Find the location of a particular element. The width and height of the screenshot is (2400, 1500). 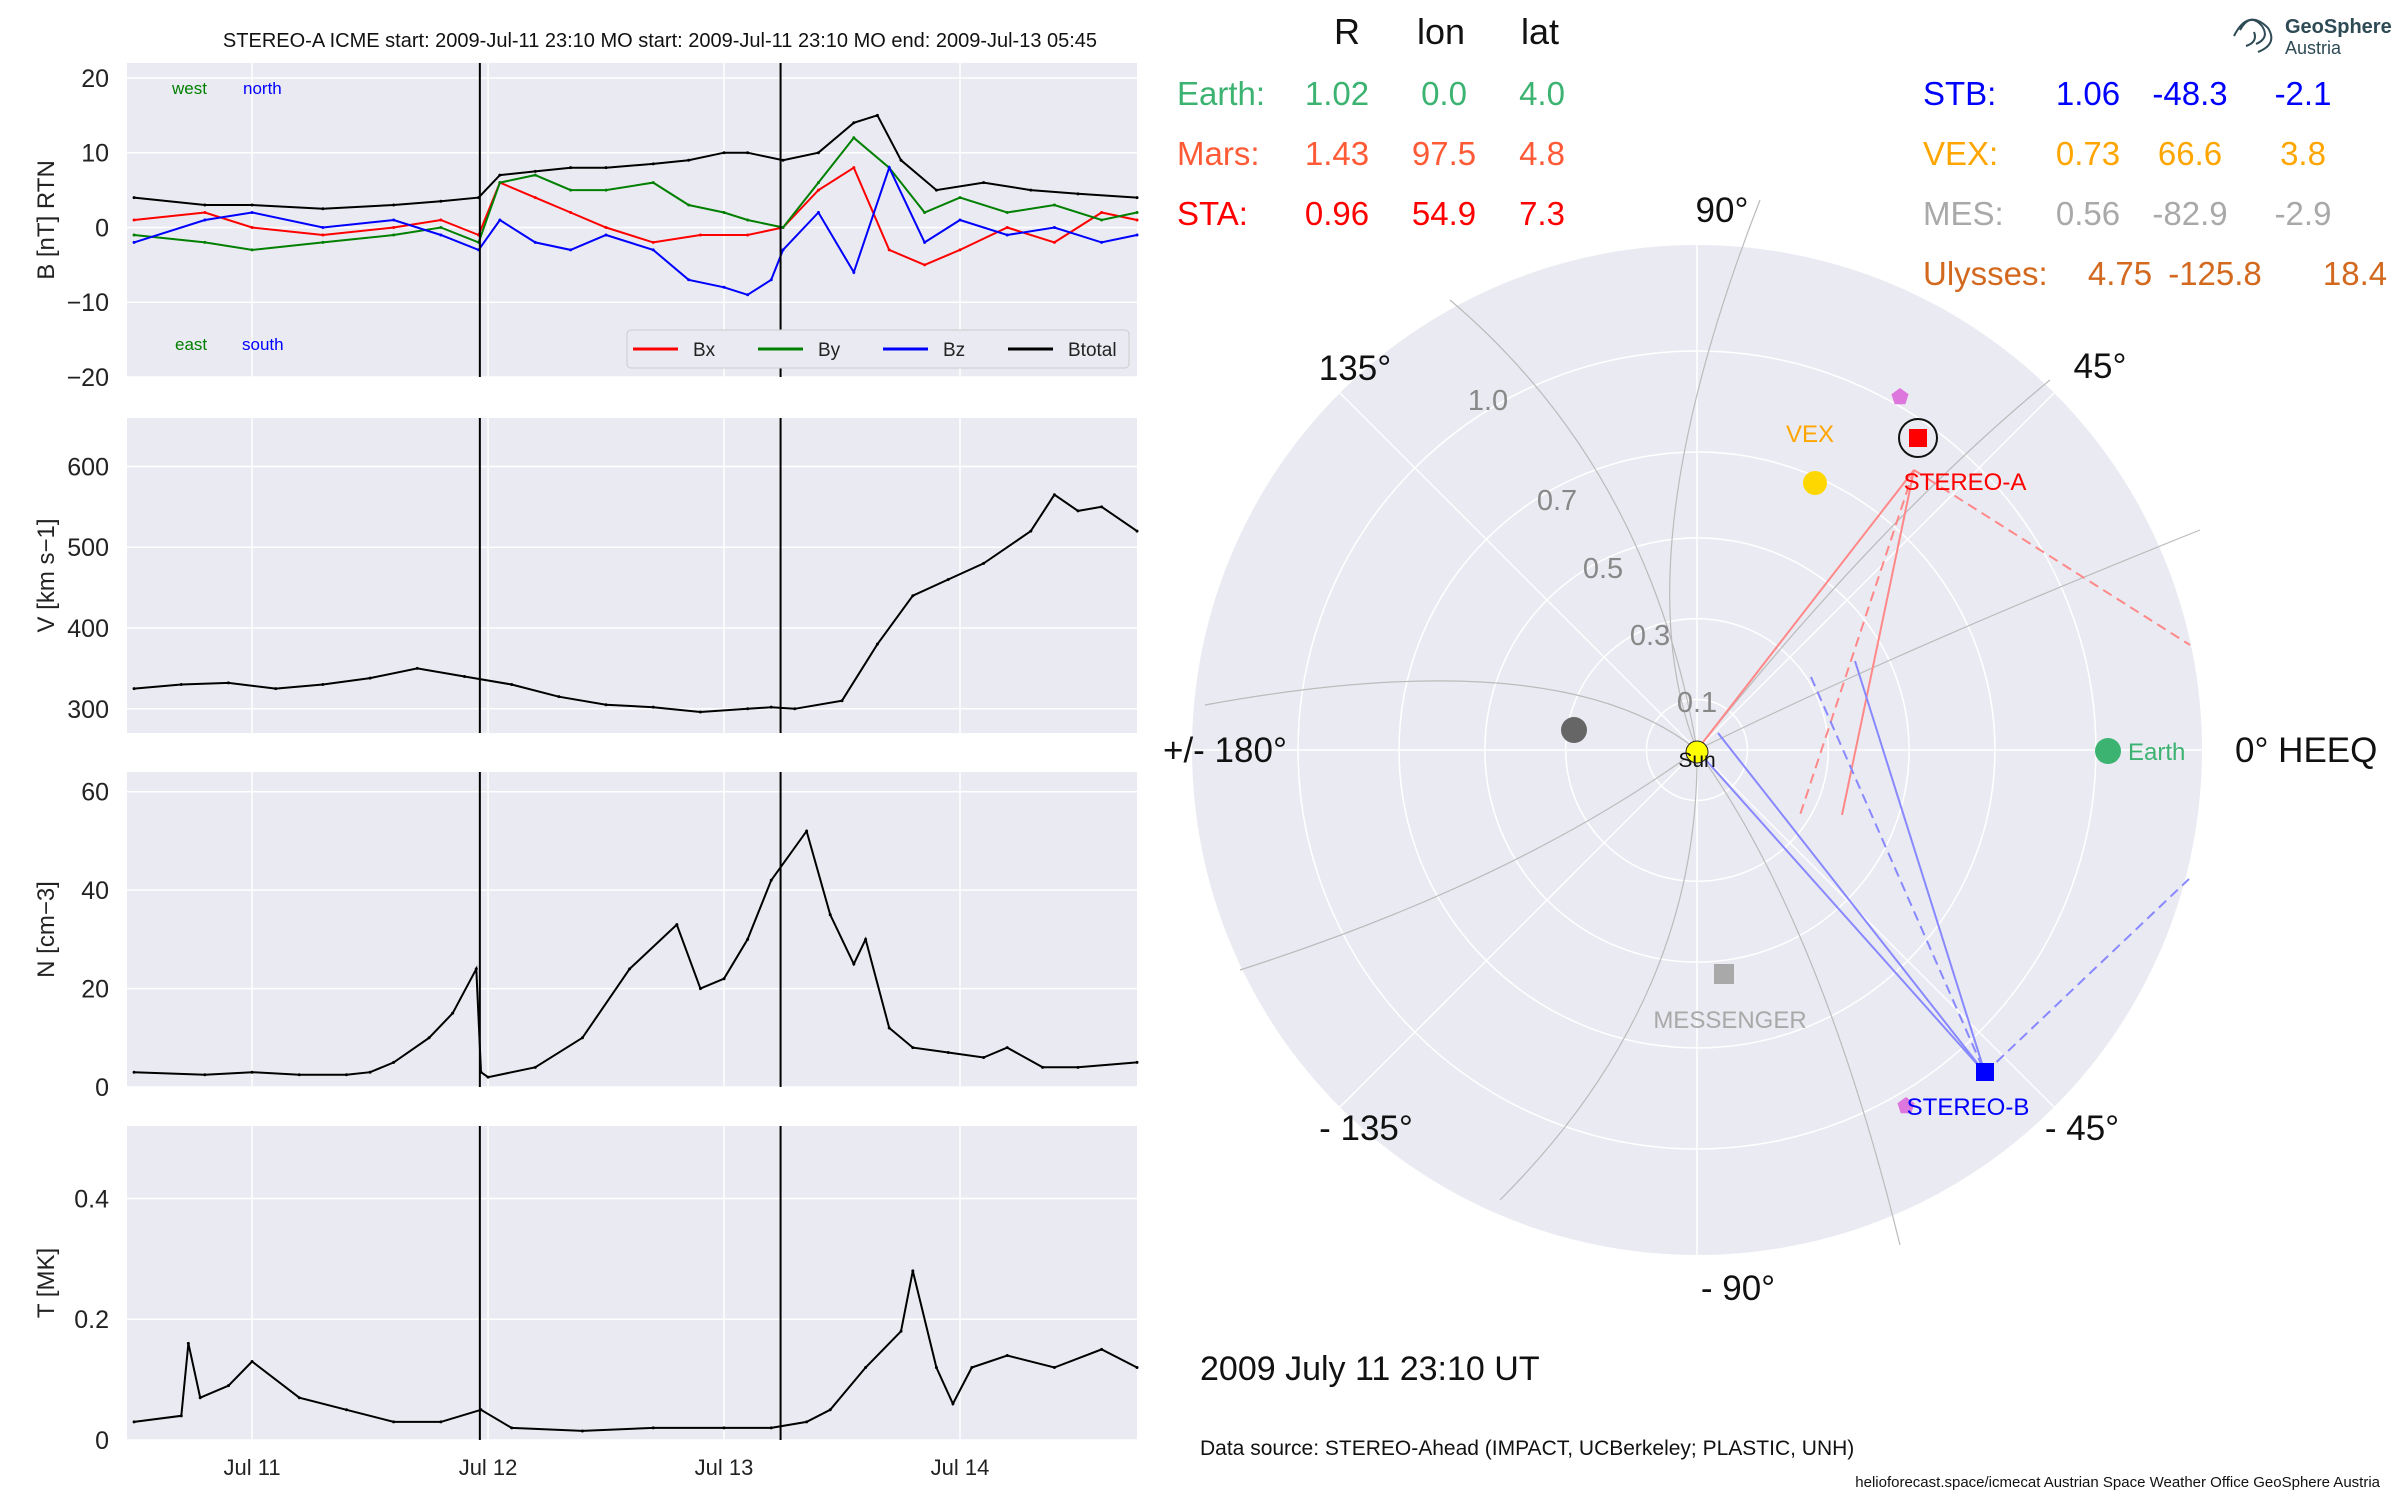

position-cell: 1.06 is located at coordinates (2088, 93).